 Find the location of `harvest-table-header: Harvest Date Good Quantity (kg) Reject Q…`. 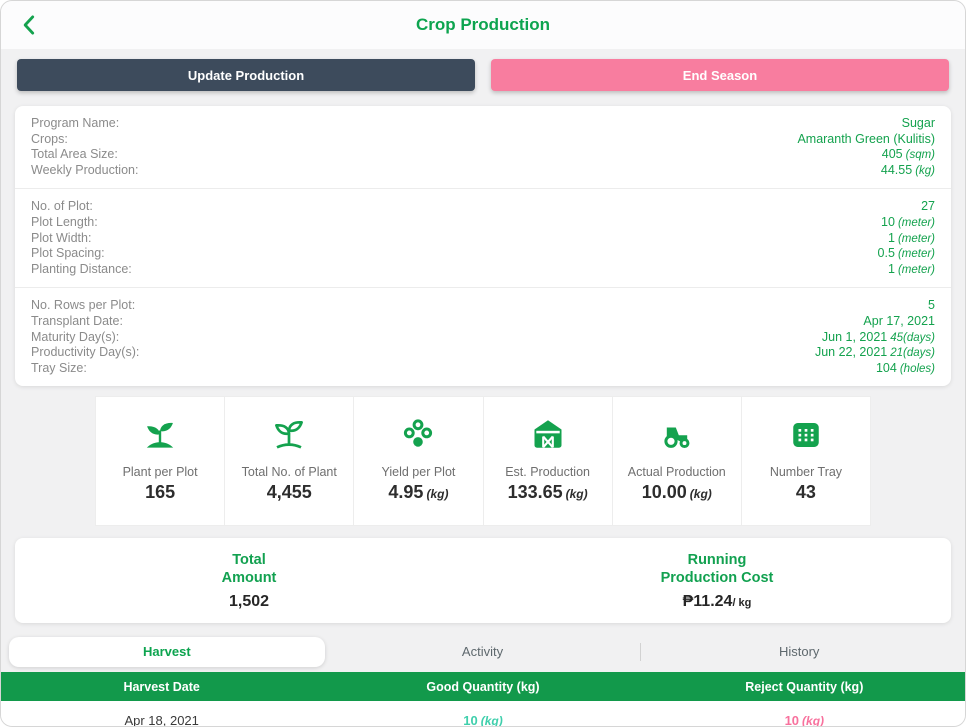

harvest-table-header: Harvest Date Good Quantity (kg) Reject Q… is located at coordinates (483, 687).